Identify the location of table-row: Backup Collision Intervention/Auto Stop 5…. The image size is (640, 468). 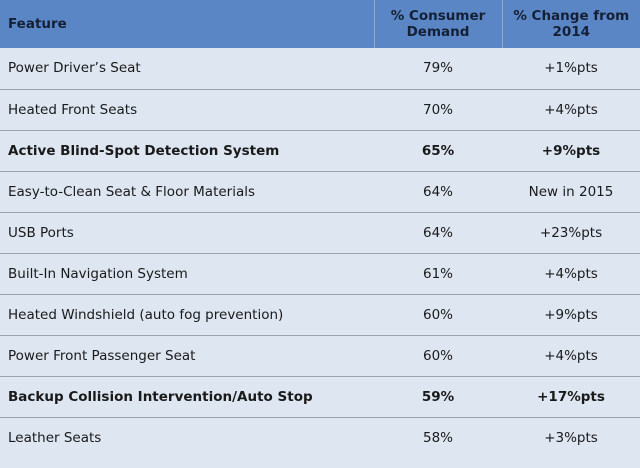
(320, 396).